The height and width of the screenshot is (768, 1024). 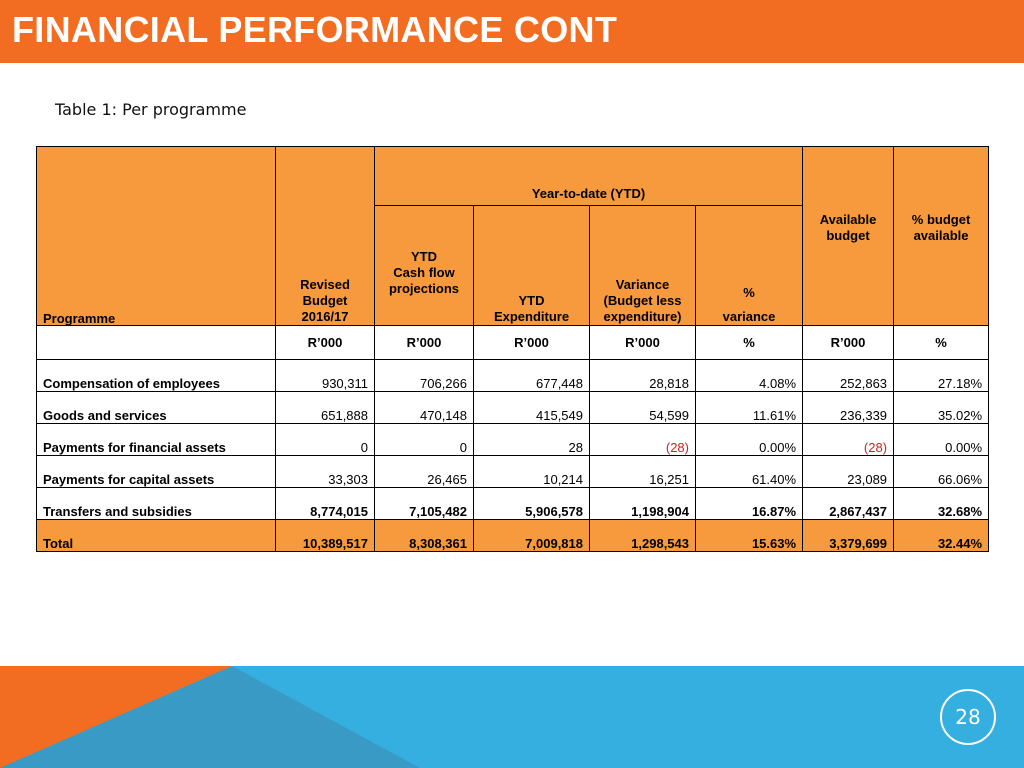 I want to click on table-caption: Table 1: Per programme, so click(x=151, y=109).